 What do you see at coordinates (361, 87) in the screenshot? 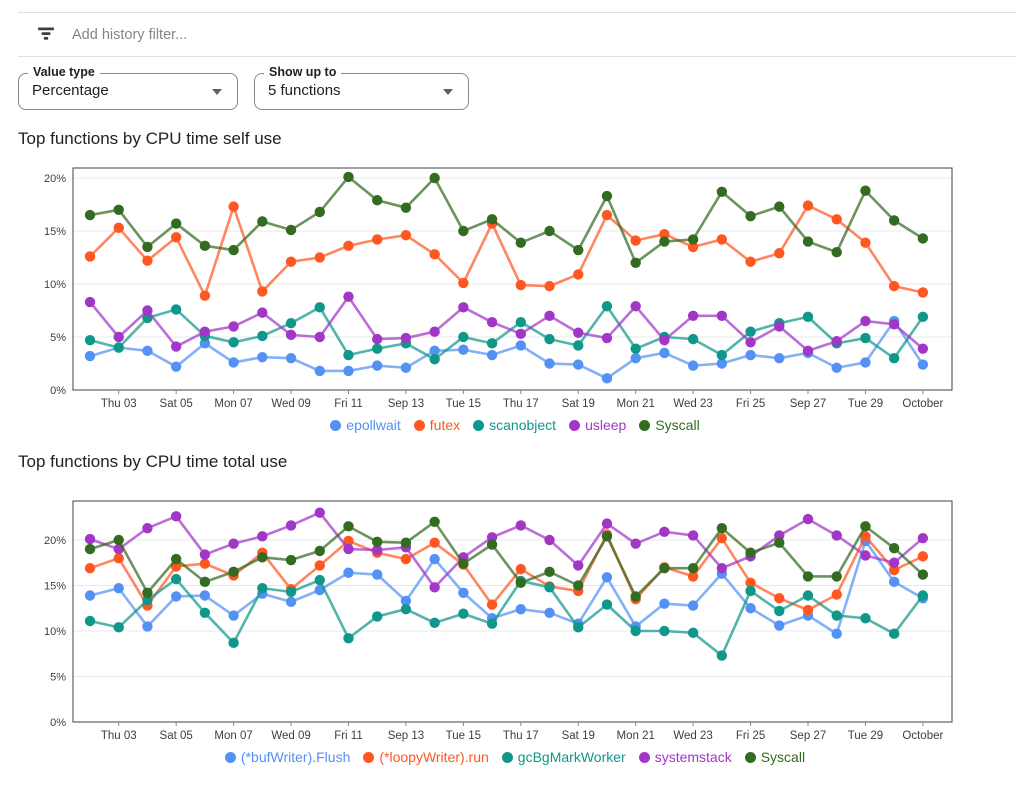
I see `show-up-to-select: Show up to 5 functions` at bounding box center [361, 87].